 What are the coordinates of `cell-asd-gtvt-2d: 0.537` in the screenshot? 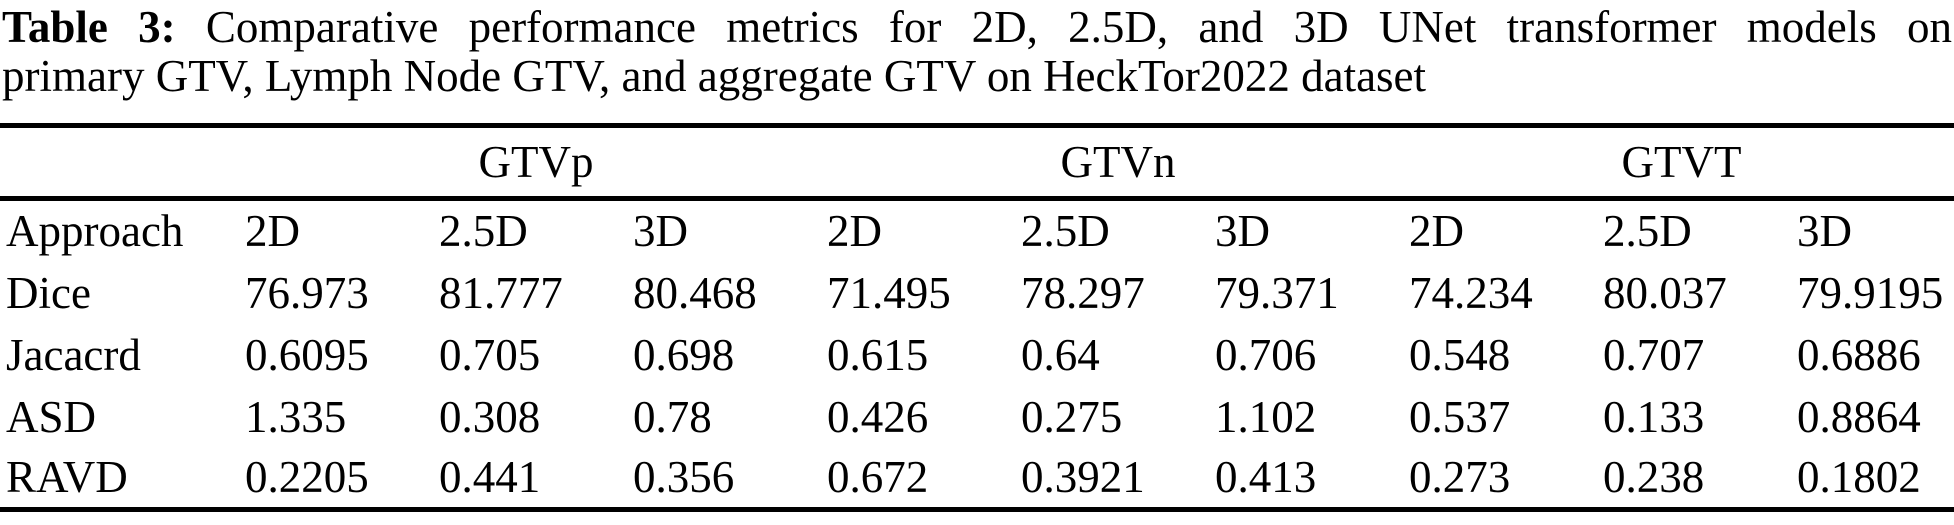 It's located at (1460, 416).